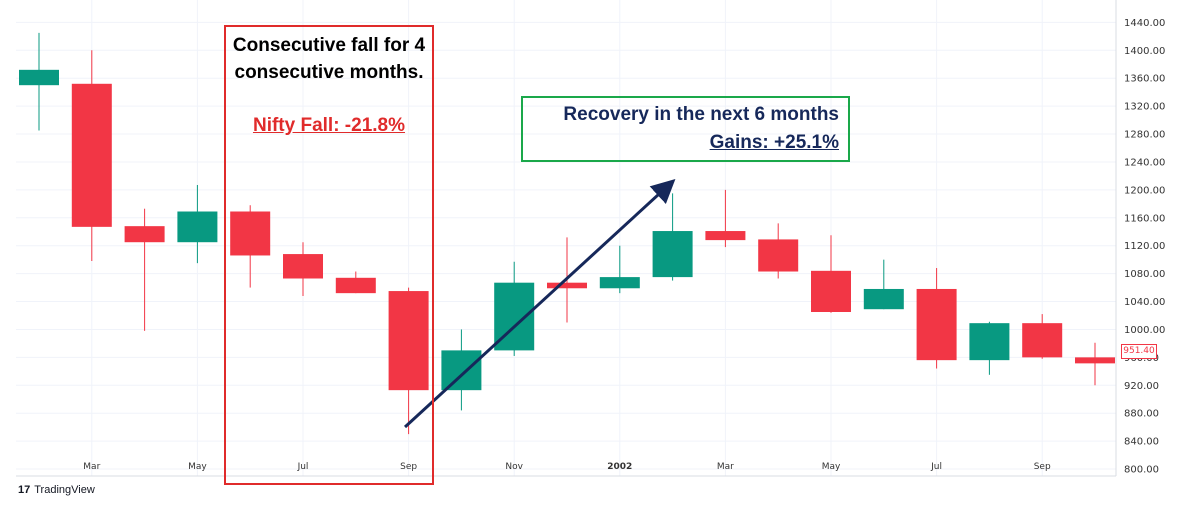  Describe the element at coordinates (774, 142) in the screenshot. I see `recovery-annotation-stat: Gains: +25.1%` at that location.